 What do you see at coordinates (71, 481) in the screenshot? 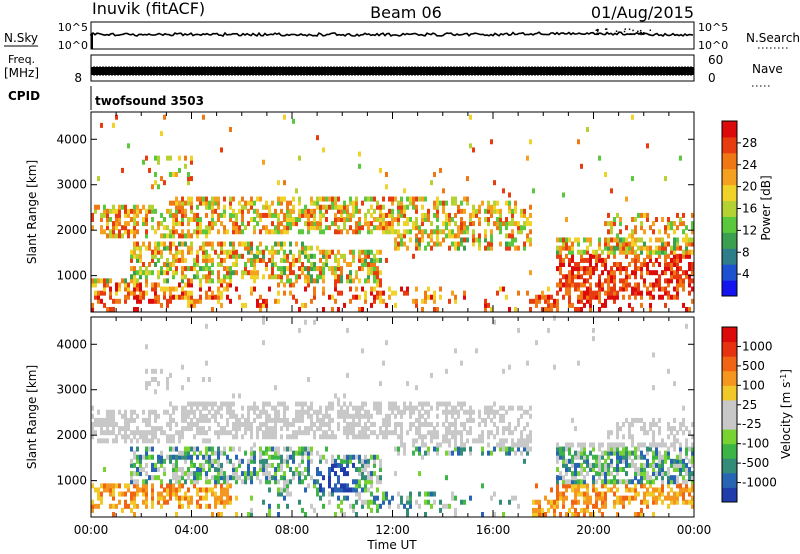
I see `y-tick-label: 1000` at bounding box center [71, 481].